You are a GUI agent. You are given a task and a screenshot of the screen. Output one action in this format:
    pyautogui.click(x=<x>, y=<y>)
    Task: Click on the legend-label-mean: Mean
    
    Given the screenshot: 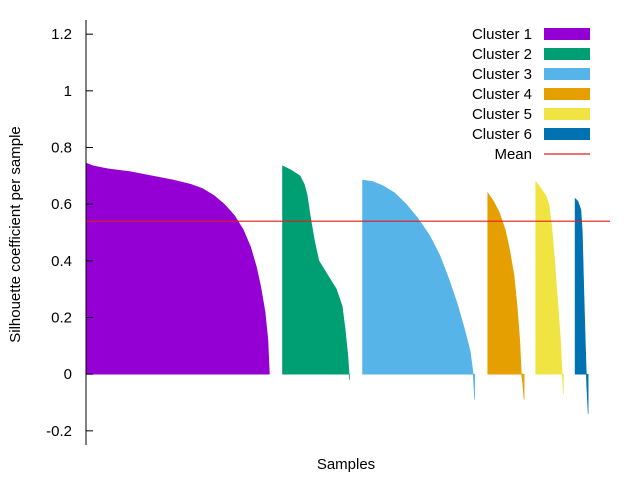 What is the action you would take?
    pyautogui.click(x=513, y=154)
    